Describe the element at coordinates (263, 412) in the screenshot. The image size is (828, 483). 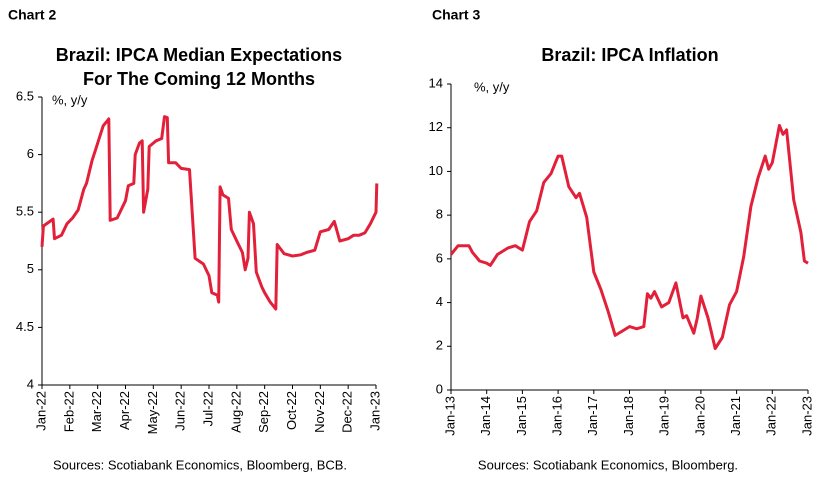
I see `x-tick-label: Sep-22` at that location.